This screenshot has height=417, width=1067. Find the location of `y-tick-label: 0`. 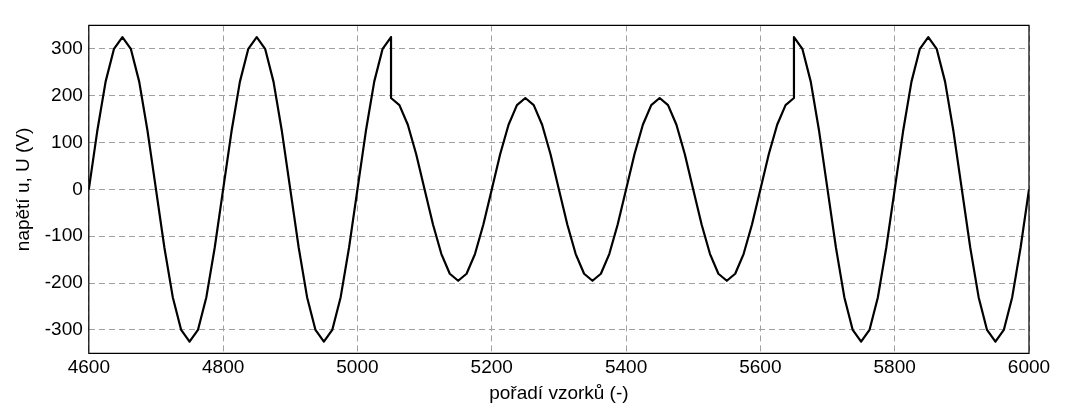

y-tick-label: 0 is located at coordinates (77, 188).